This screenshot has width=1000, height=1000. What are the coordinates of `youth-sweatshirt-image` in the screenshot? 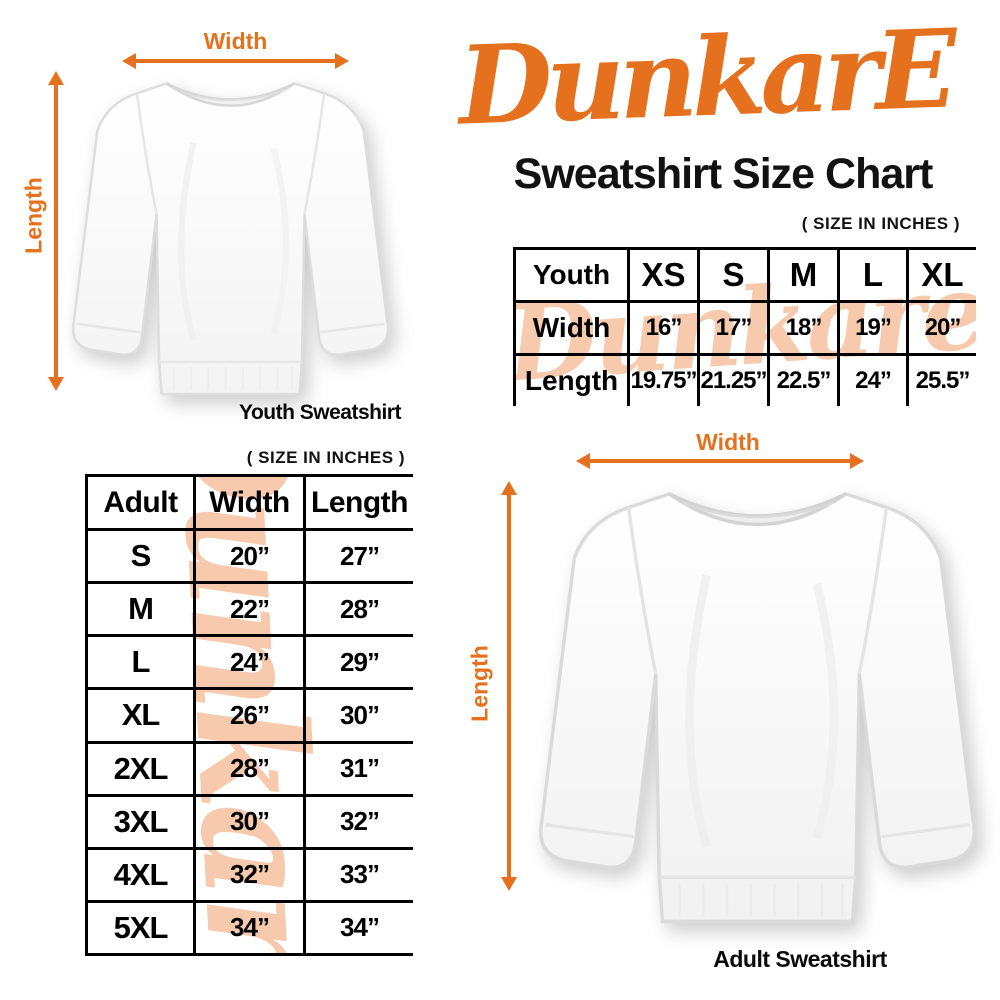 It's located at (230, 239).